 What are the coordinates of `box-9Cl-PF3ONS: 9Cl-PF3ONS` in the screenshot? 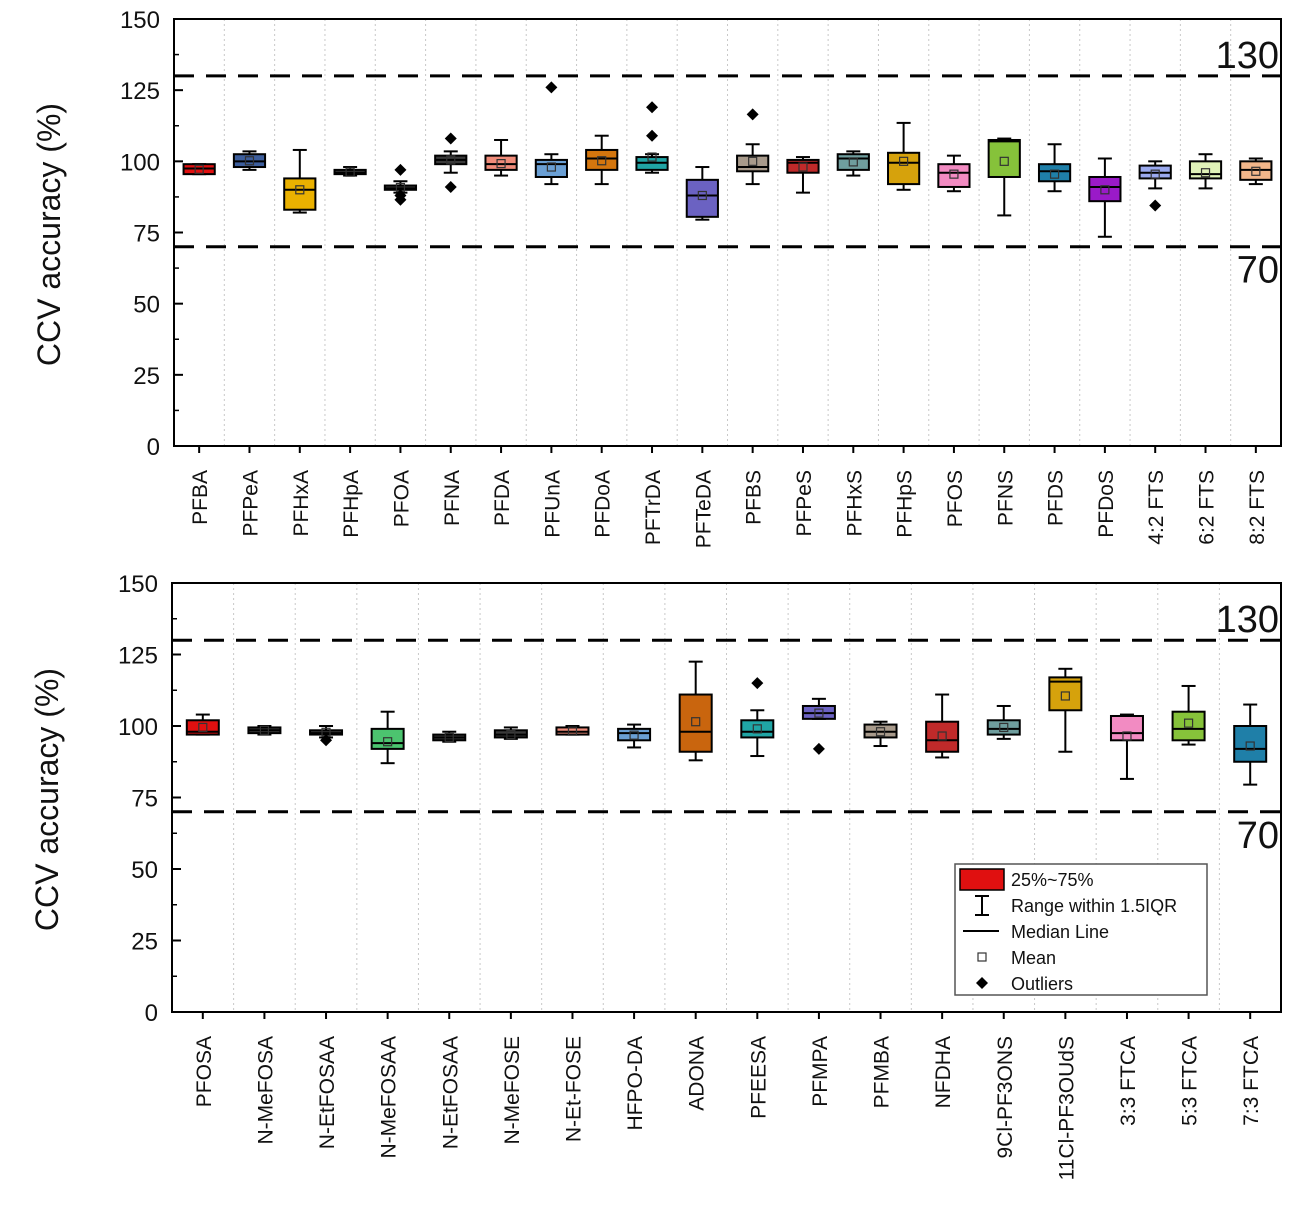 It's located at (1003, 931).